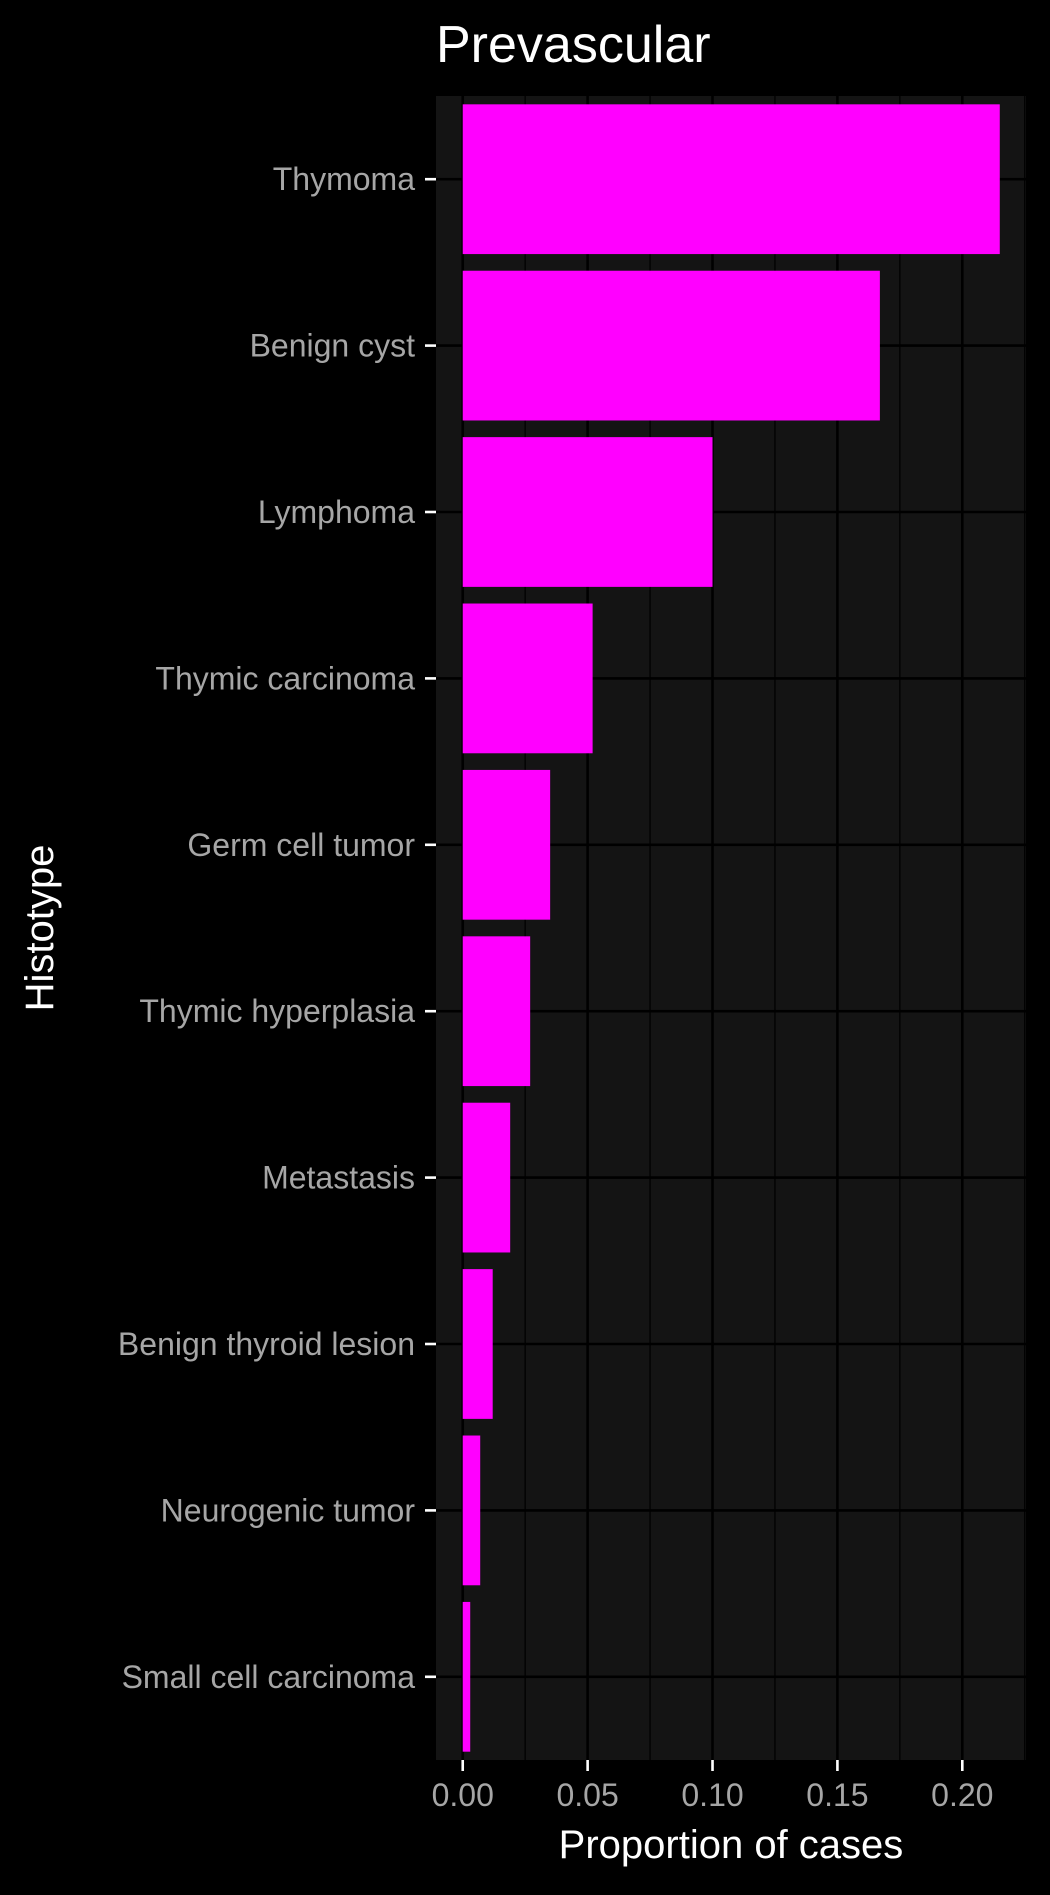  Describe the element at coordinates (837, 1795) in the screenshot. I see `x-tick-label: 0.15` at that location.